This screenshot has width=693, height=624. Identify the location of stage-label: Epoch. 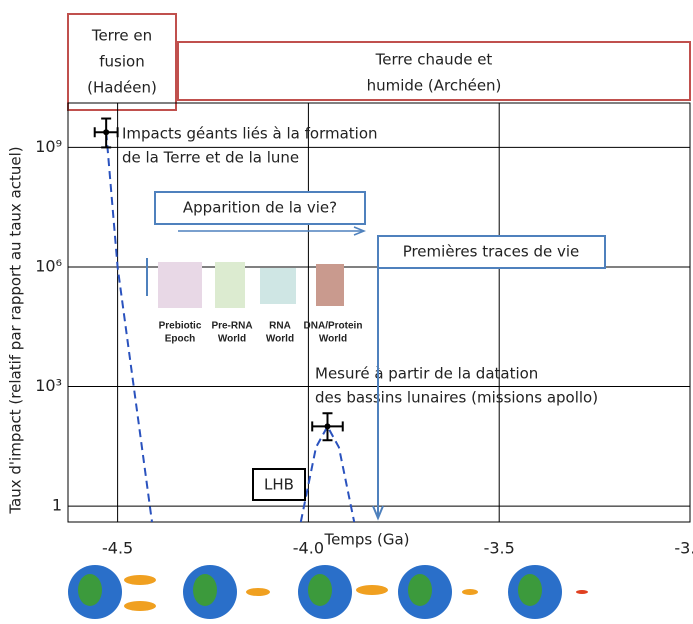
(180, 339).